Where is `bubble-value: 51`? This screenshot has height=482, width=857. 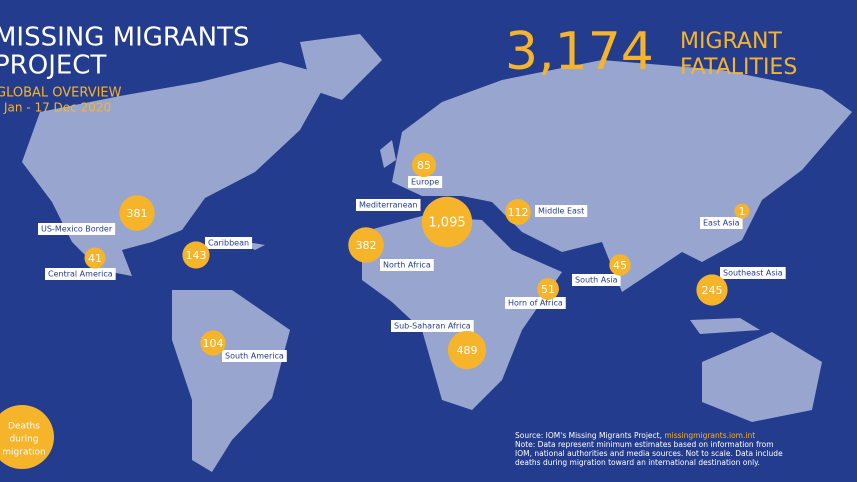
bubble-value: 51 is located at coordinates (548, 289).